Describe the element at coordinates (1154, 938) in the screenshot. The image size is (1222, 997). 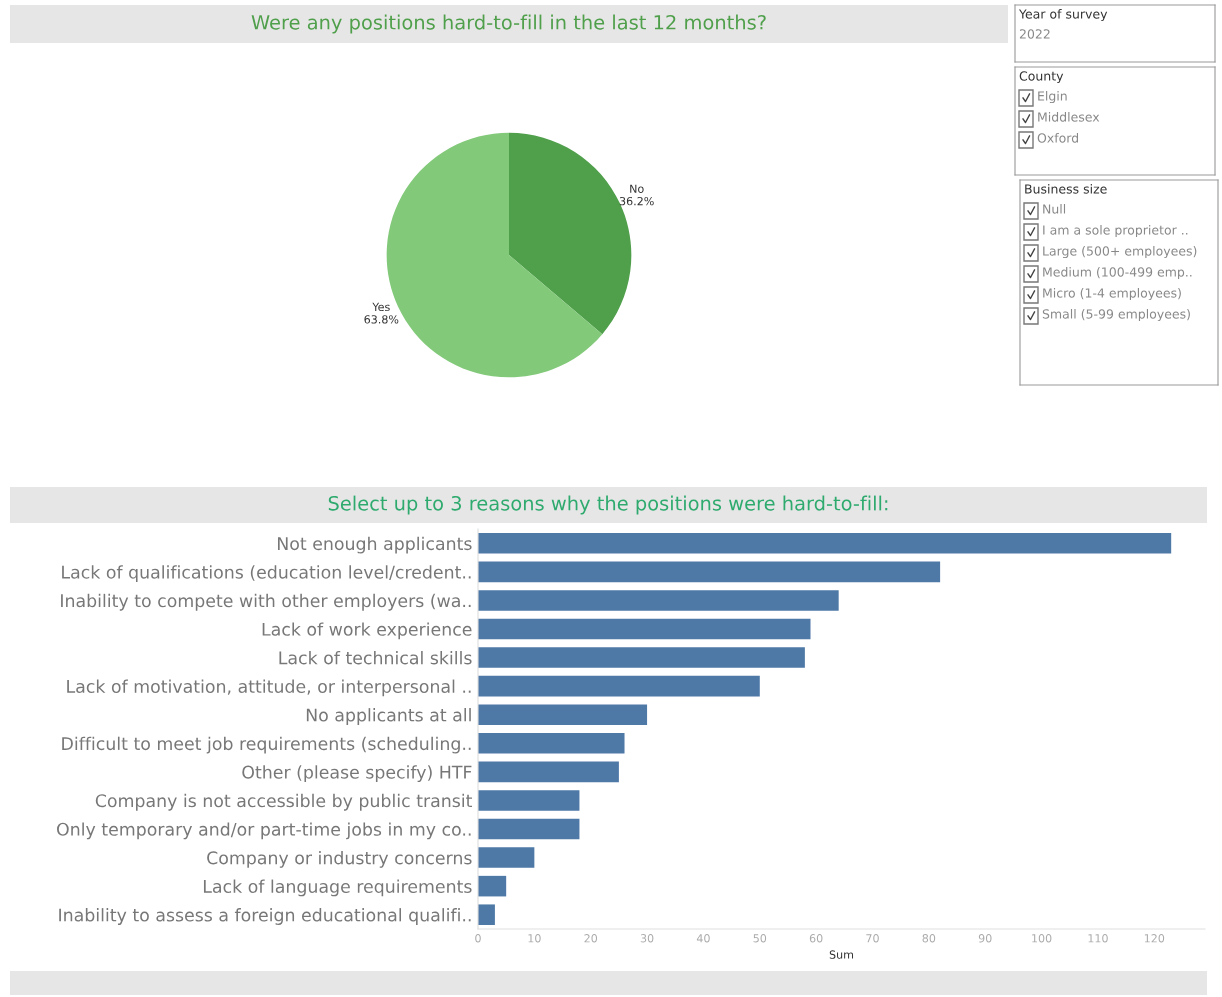
I see `x-tick-label: 120` at that location.